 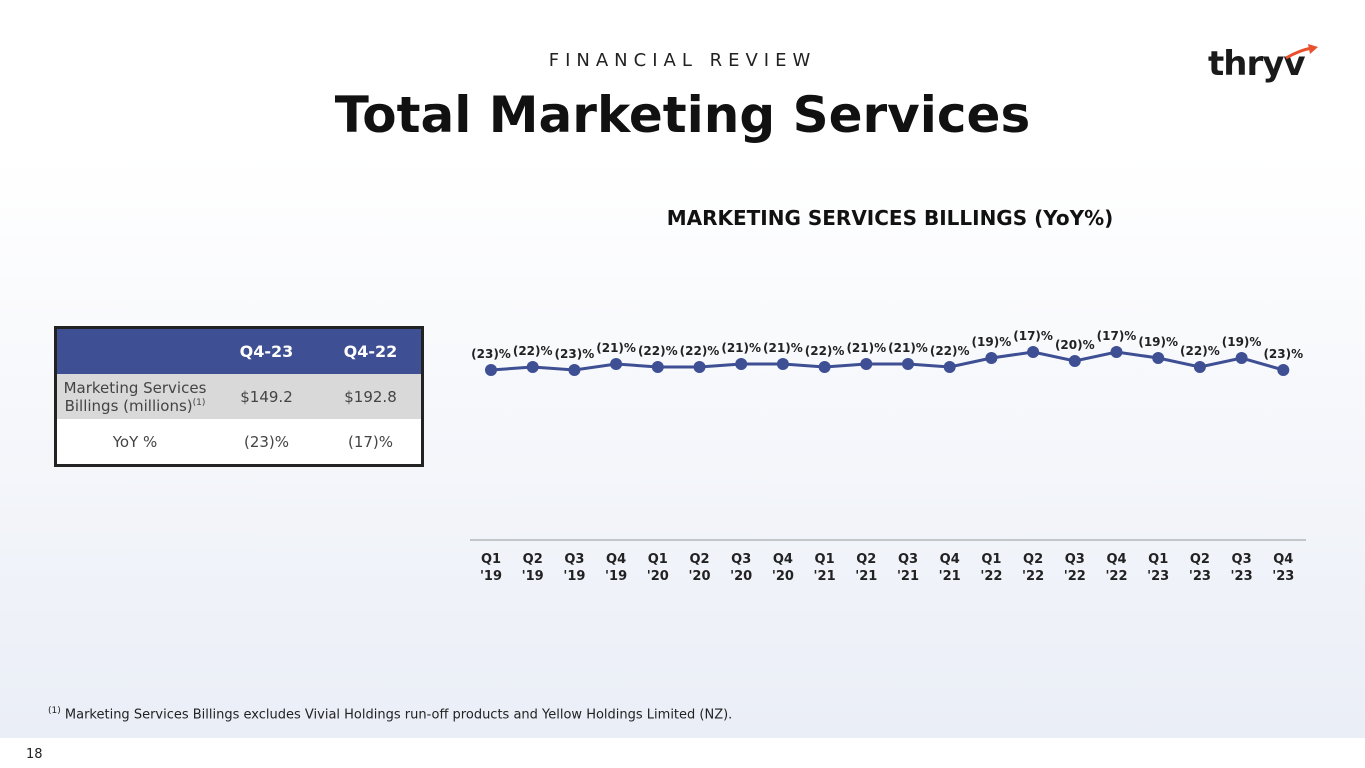 What do you see at coordinates (887, 361) in the screenshot?
I see `series-line` at bounding box center [887, 361].